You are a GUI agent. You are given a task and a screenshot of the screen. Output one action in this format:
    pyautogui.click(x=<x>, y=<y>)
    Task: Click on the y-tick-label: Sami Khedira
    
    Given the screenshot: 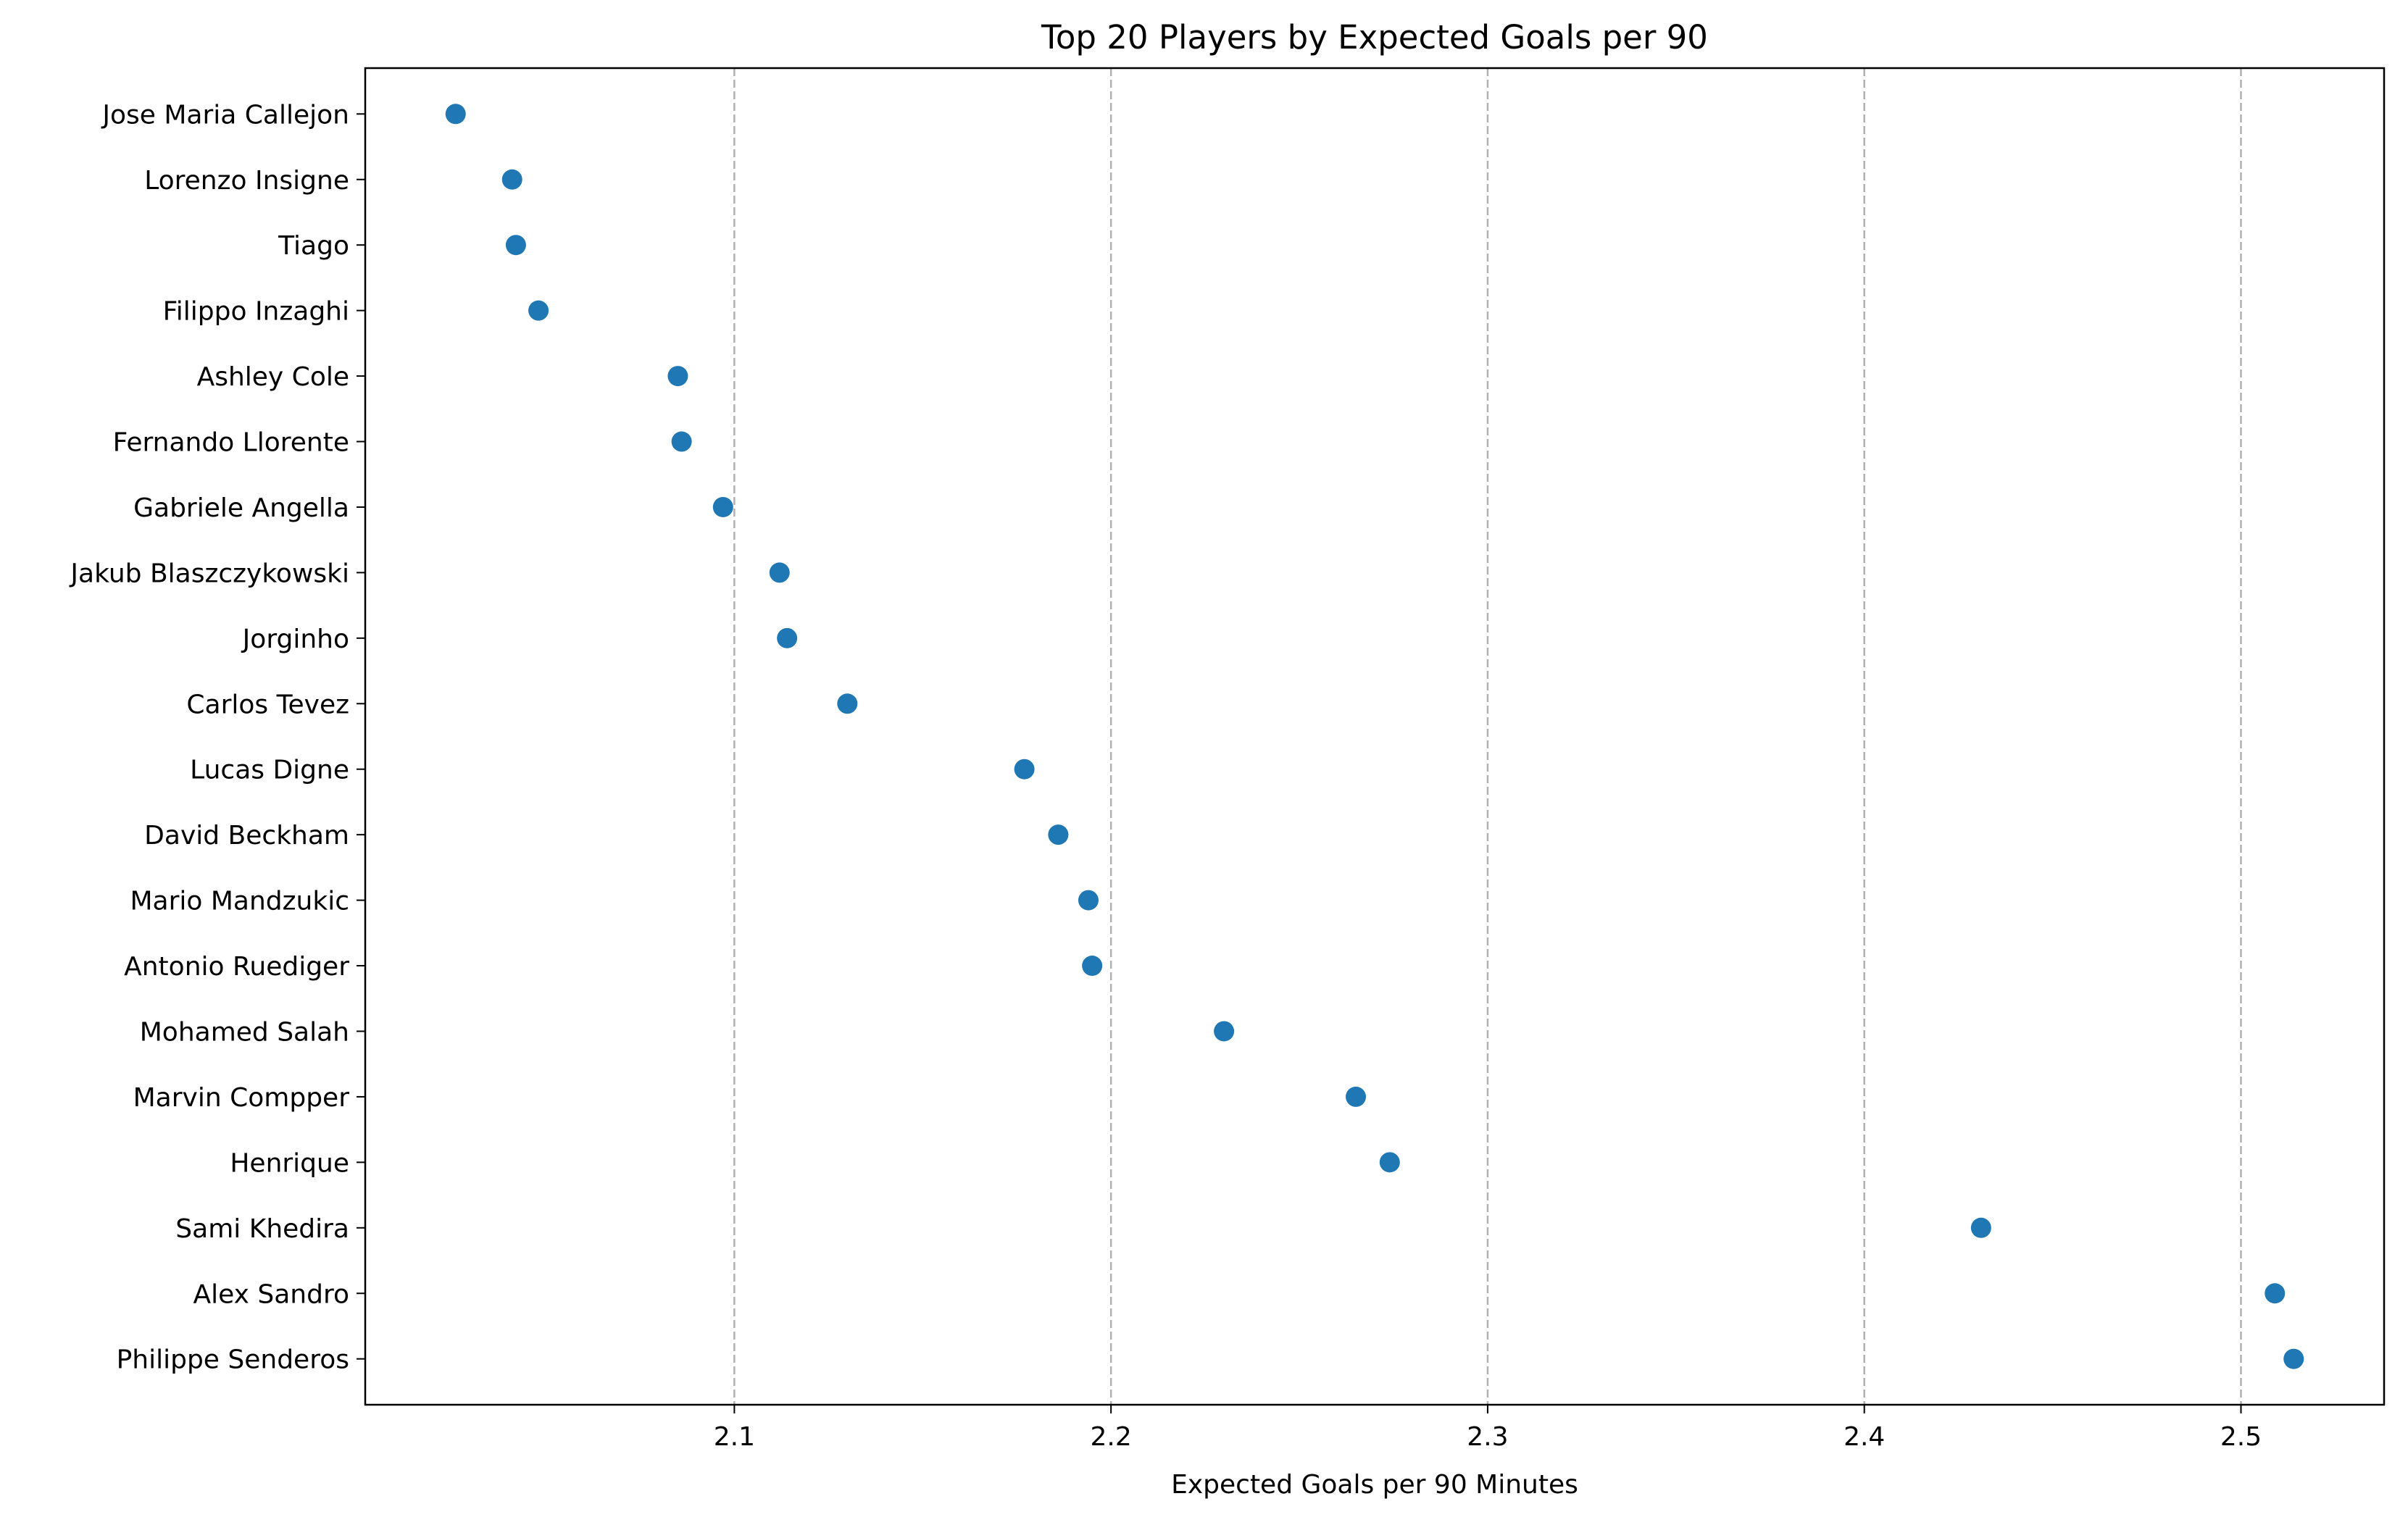 What is the action you would take?
    pyautogui.click(x=262, y=1229)
    